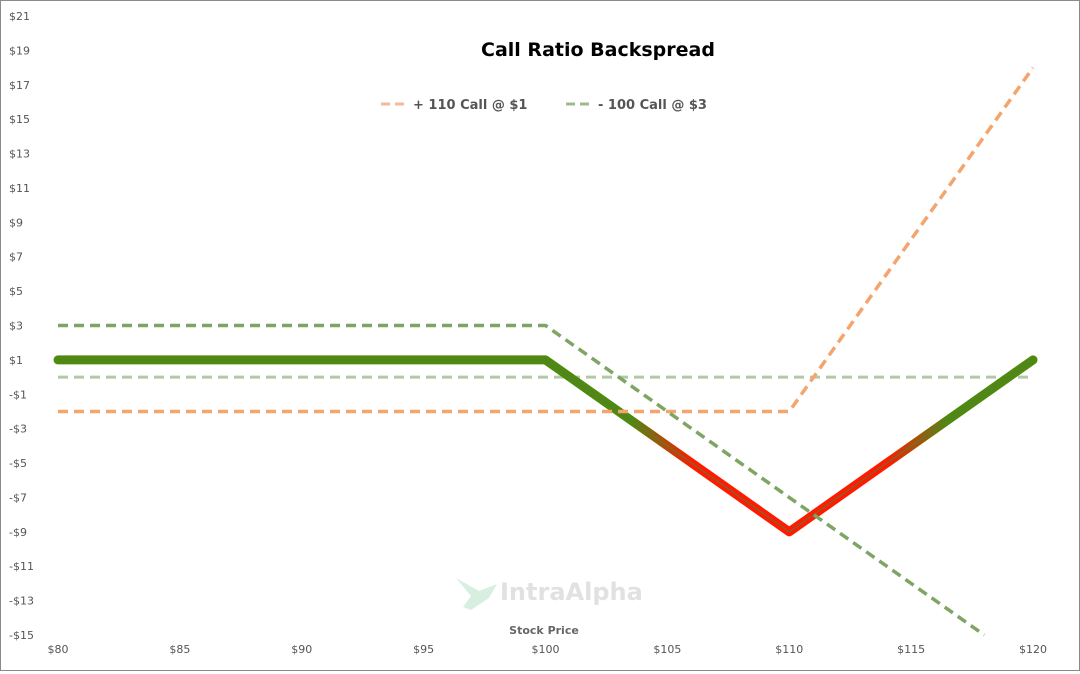  What do you see at coordinates (21, 601) in the screenshot?
I see `y-tick-label: -$13` at bounding box center [21, 601].